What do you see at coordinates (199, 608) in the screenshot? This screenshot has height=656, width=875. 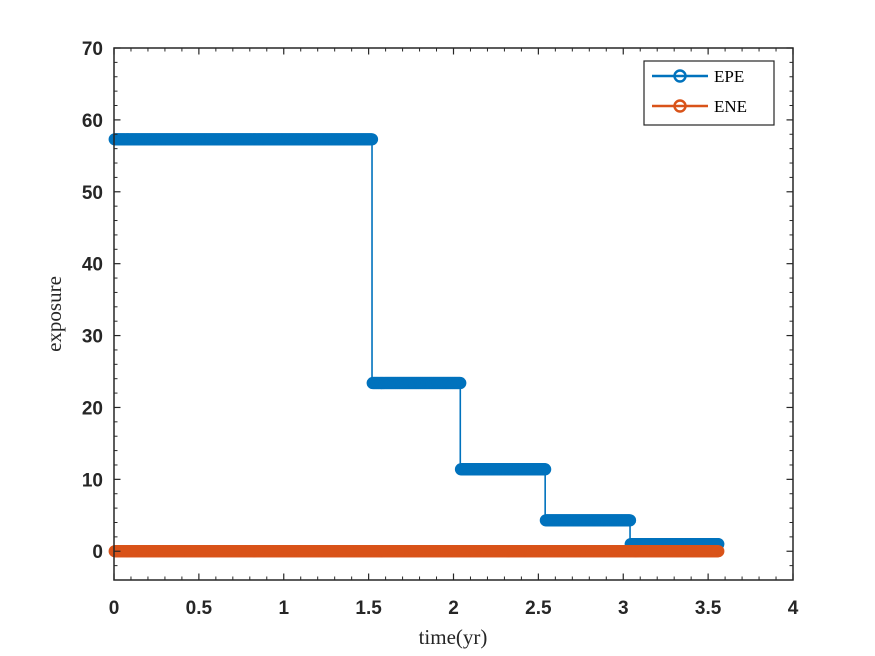 I see `x-tick-label: 0.5` at bounding box center [199, 608].